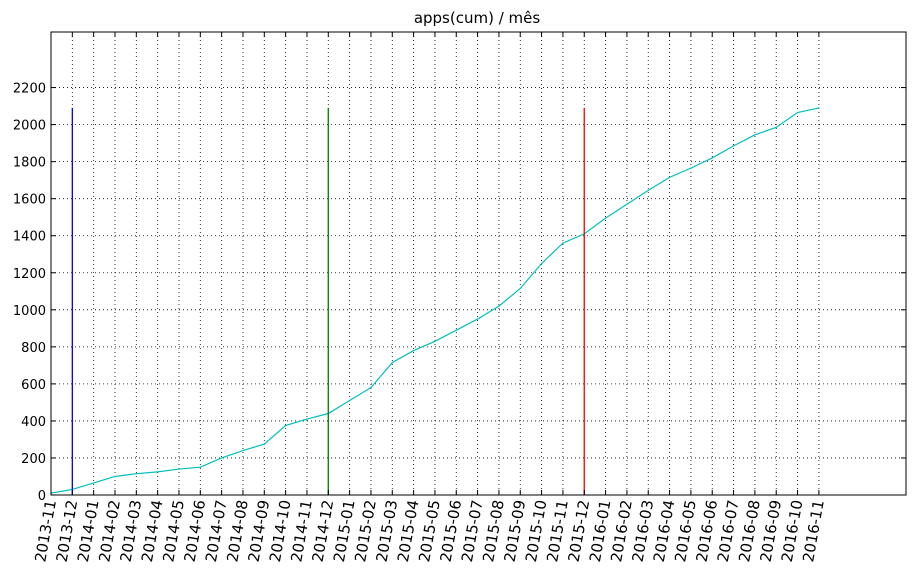 The height and width of the screenshot is (583, 913). What do you see at coordinates (477, 18) in the screenshot?
I see `chart-title: apps(cum) / mês` at bounding box center [477, 18].